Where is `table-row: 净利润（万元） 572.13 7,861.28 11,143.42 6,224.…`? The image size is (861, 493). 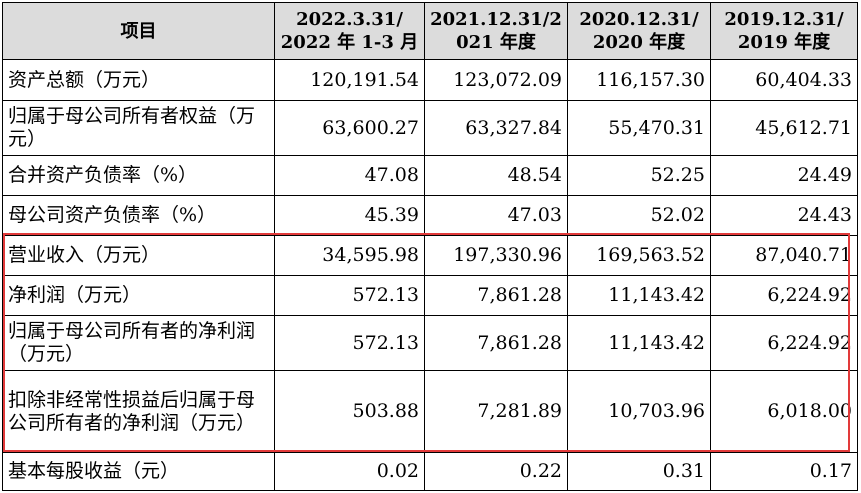
table-row: 净利润（万元） 572.13 7,861.28 11,143.42 6,224.… is located at coordinates (430, 295).